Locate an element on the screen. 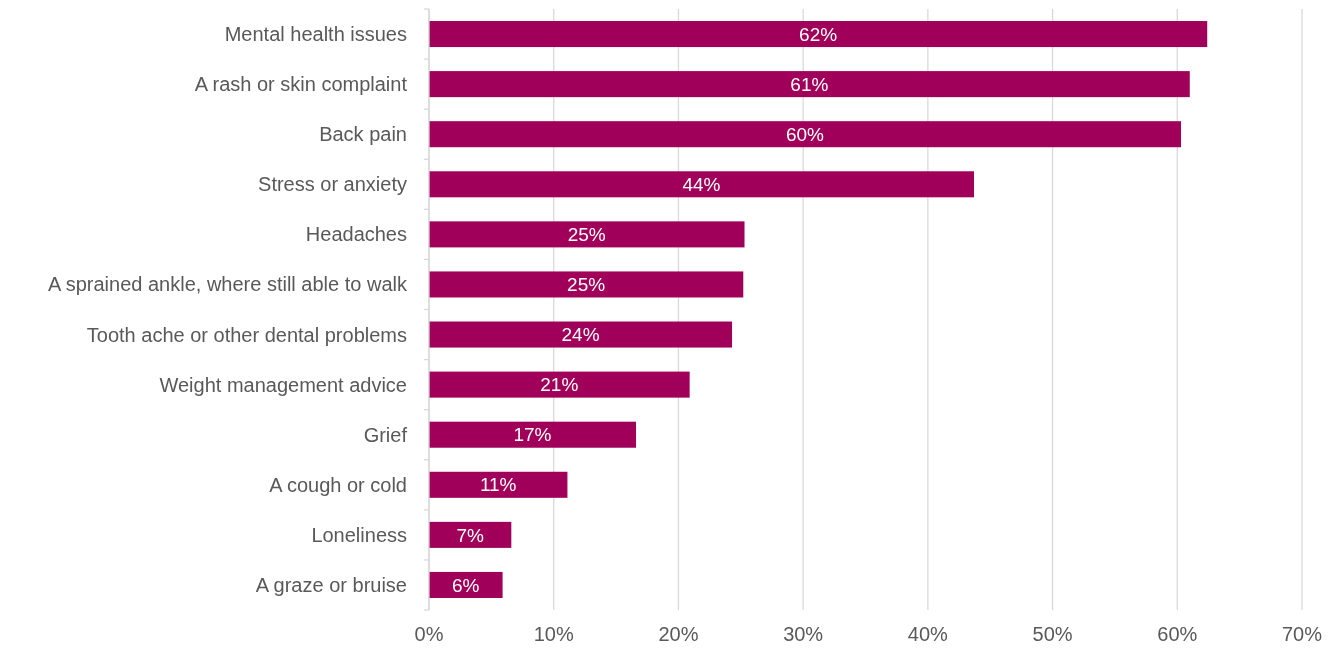  data-label: 44% is located at coordinates (701, 184).